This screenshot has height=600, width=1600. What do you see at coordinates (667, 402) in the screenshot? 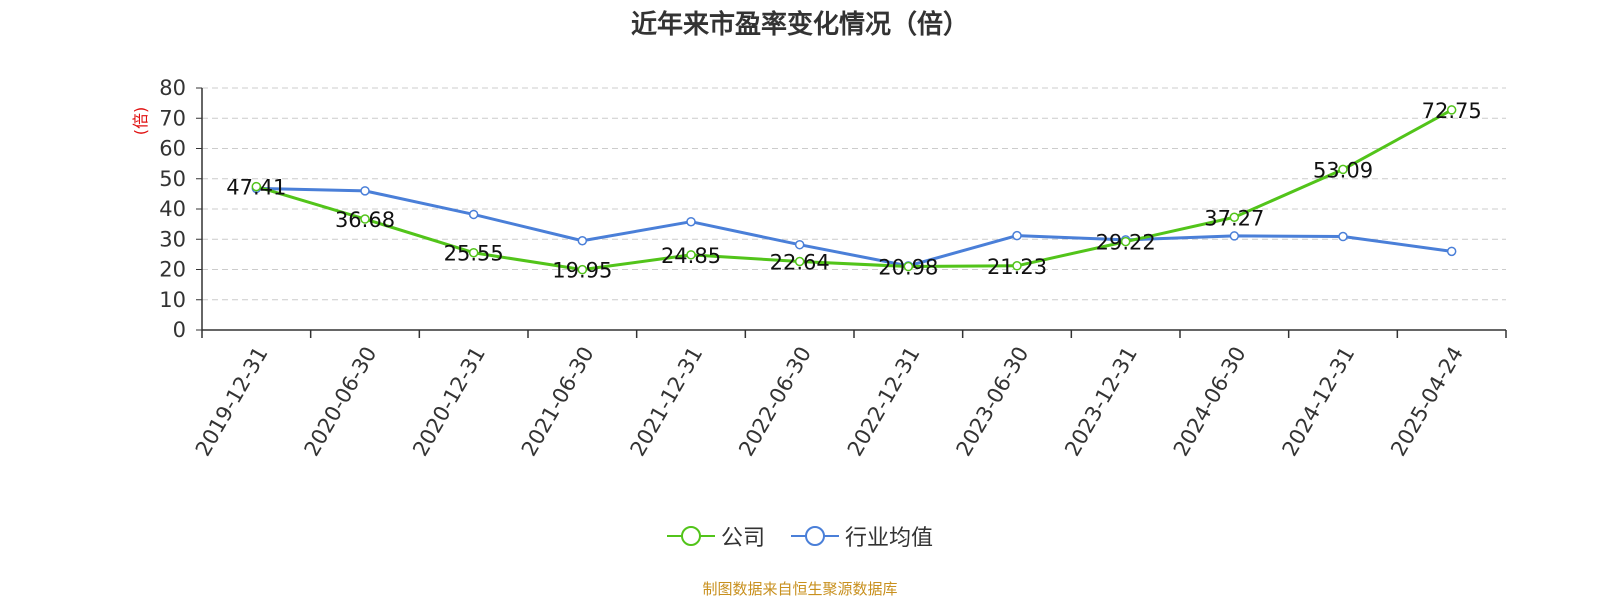
I see `x-tick-label: 2021-12-31` at bounding box center [667, 402].